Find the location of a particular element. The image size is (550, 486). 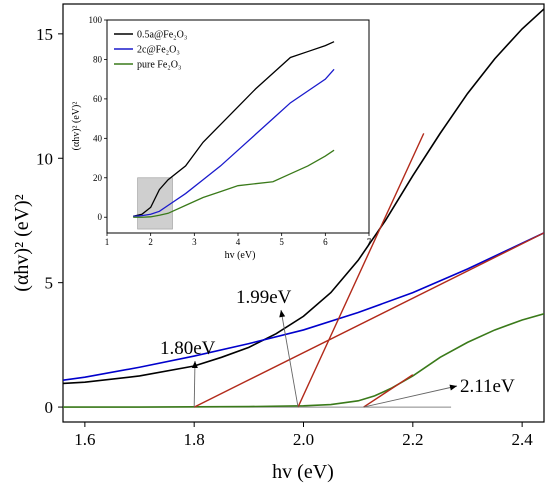

inset-y-tick-label: 80 is located at coordinates (98, 59).